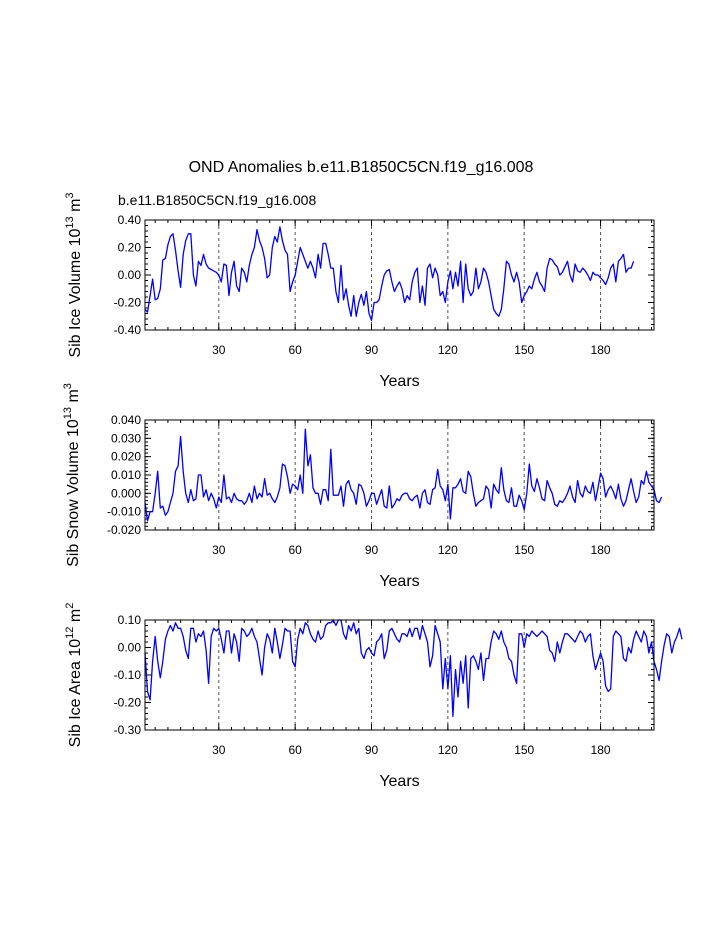  Describe the element at coordinates (128, 330) in the screenshot. I see `y-tick-label: -0.40` at that location.